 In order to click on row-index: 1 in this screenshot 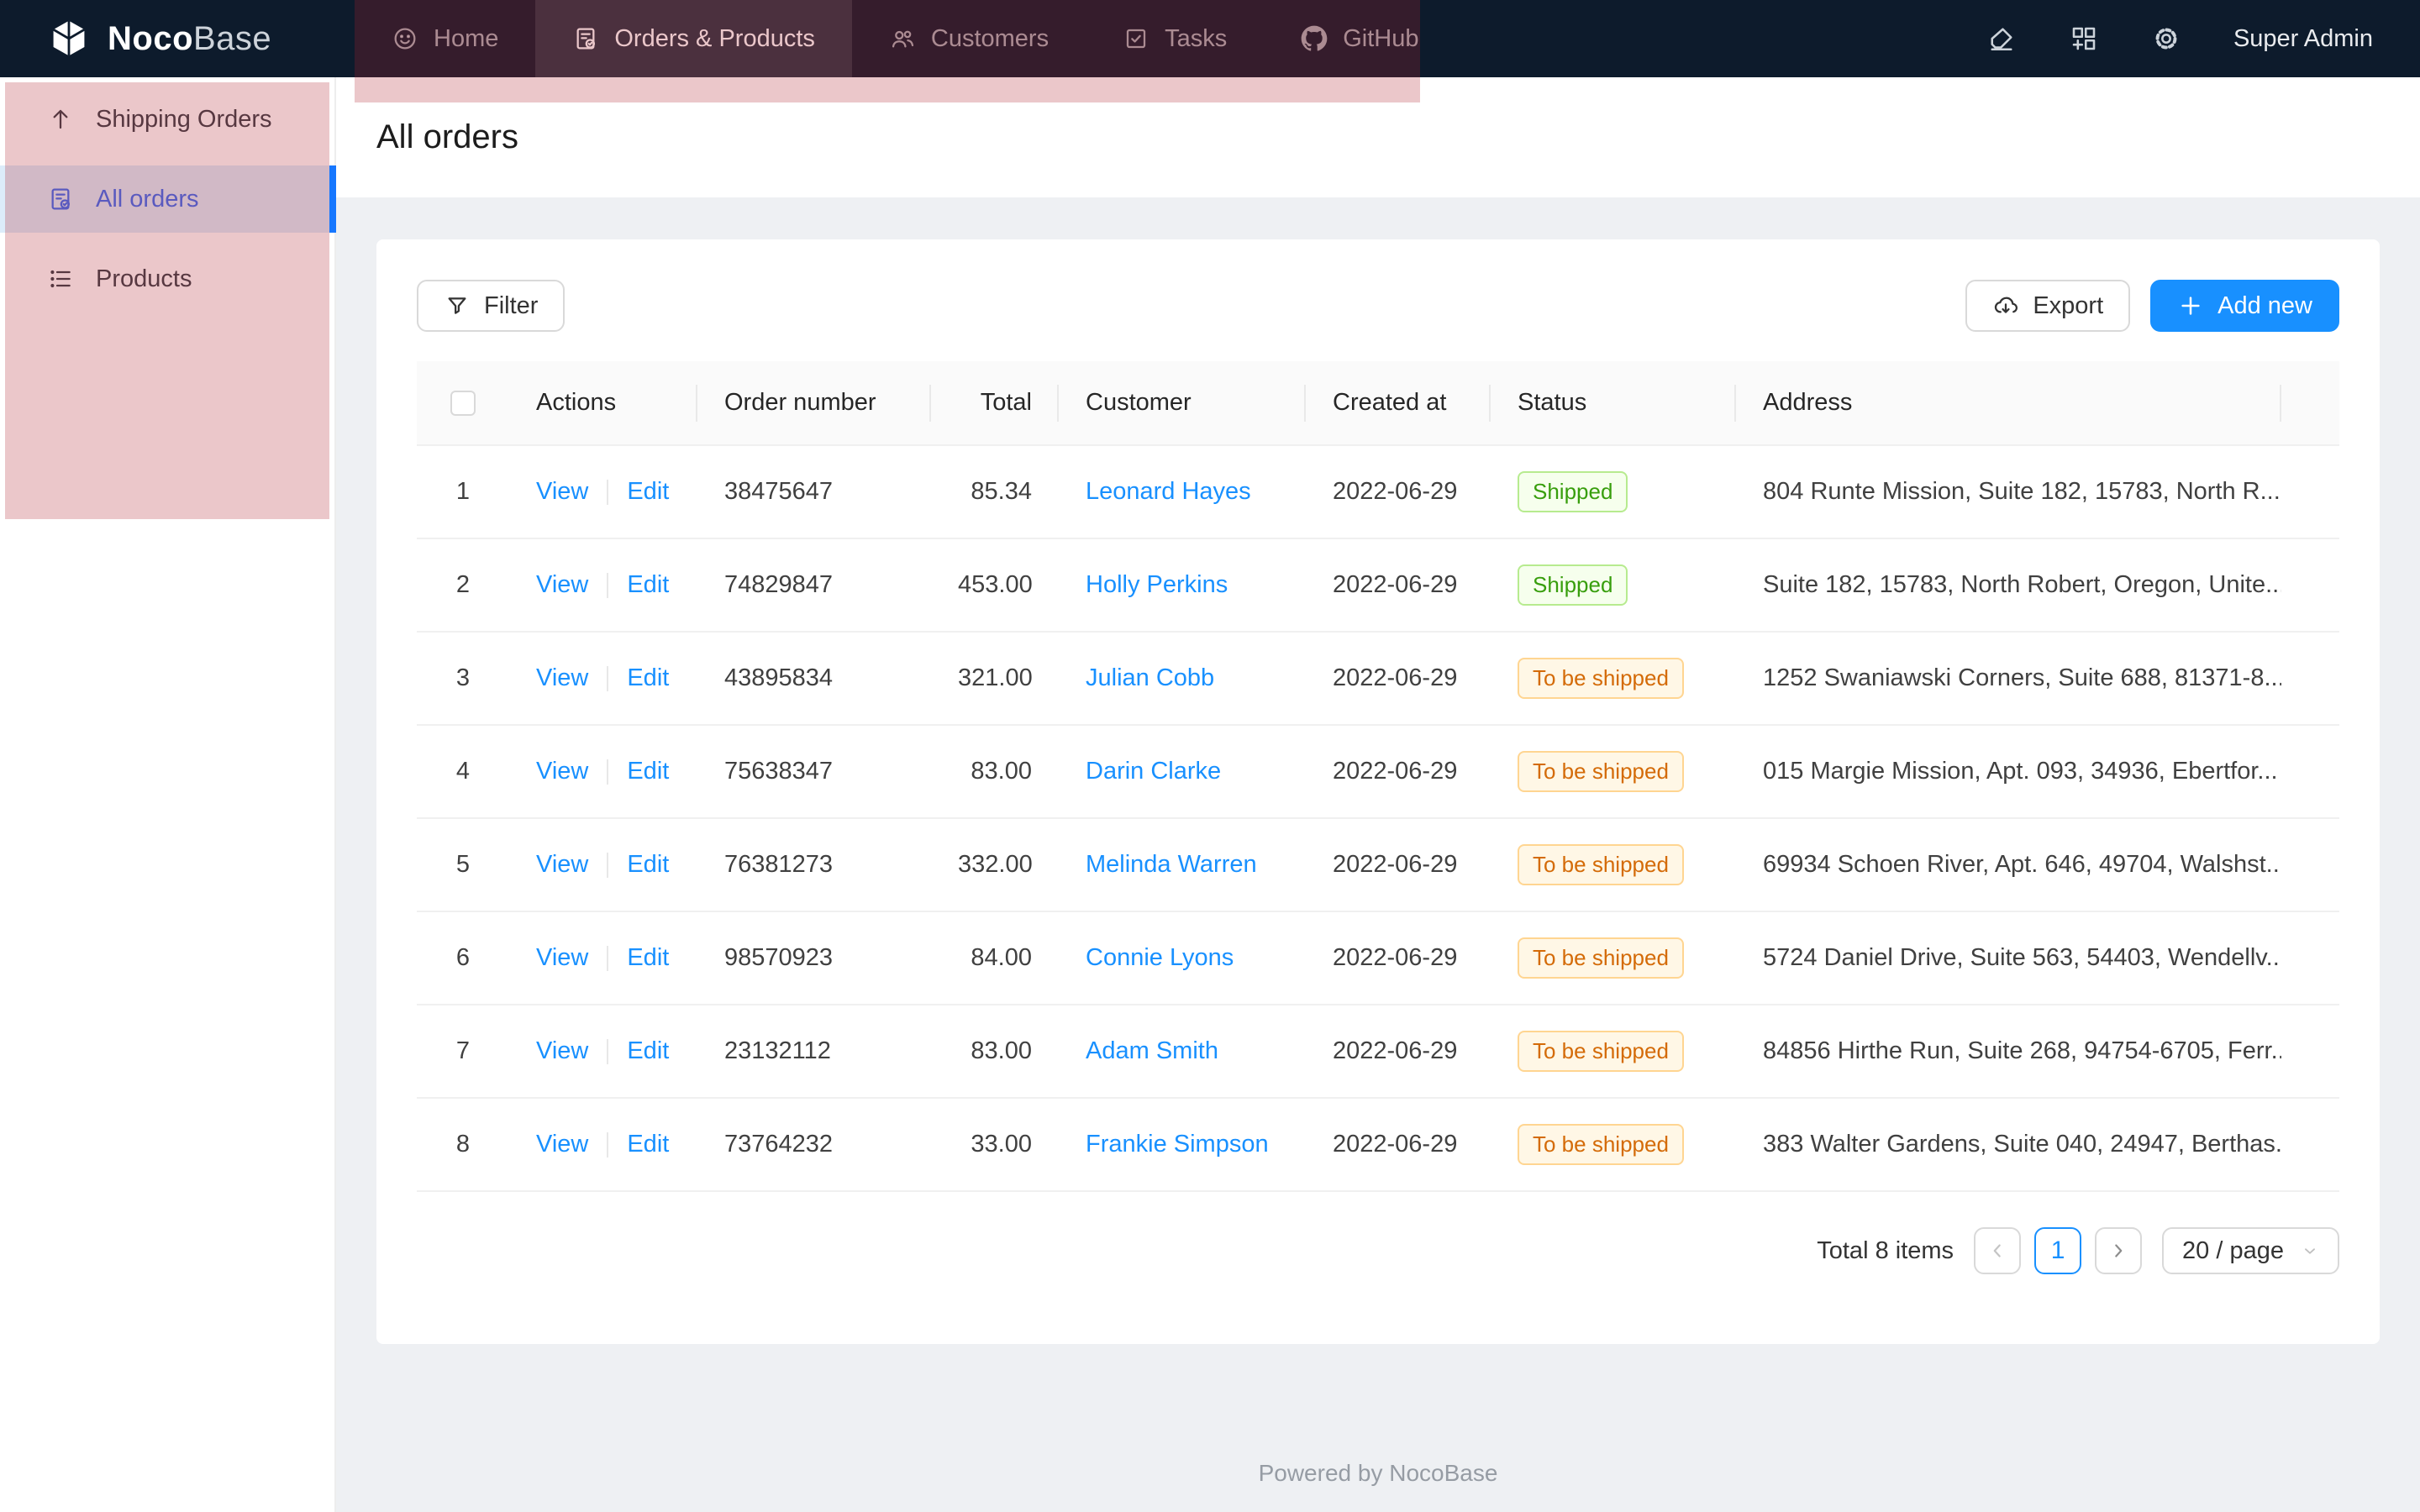, I will do `click(463, 492)`.